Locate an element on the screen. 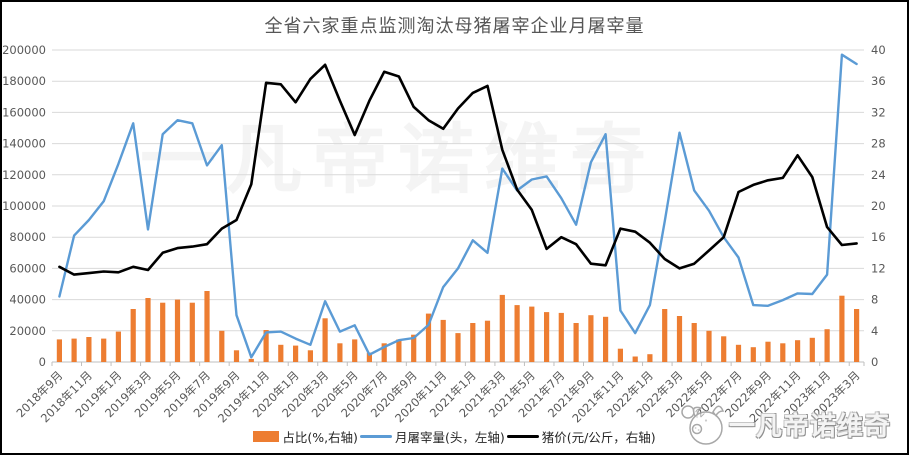 This screenshot has width=909, height=455. svg-text: 60000 is located at coordinates (27, 268).